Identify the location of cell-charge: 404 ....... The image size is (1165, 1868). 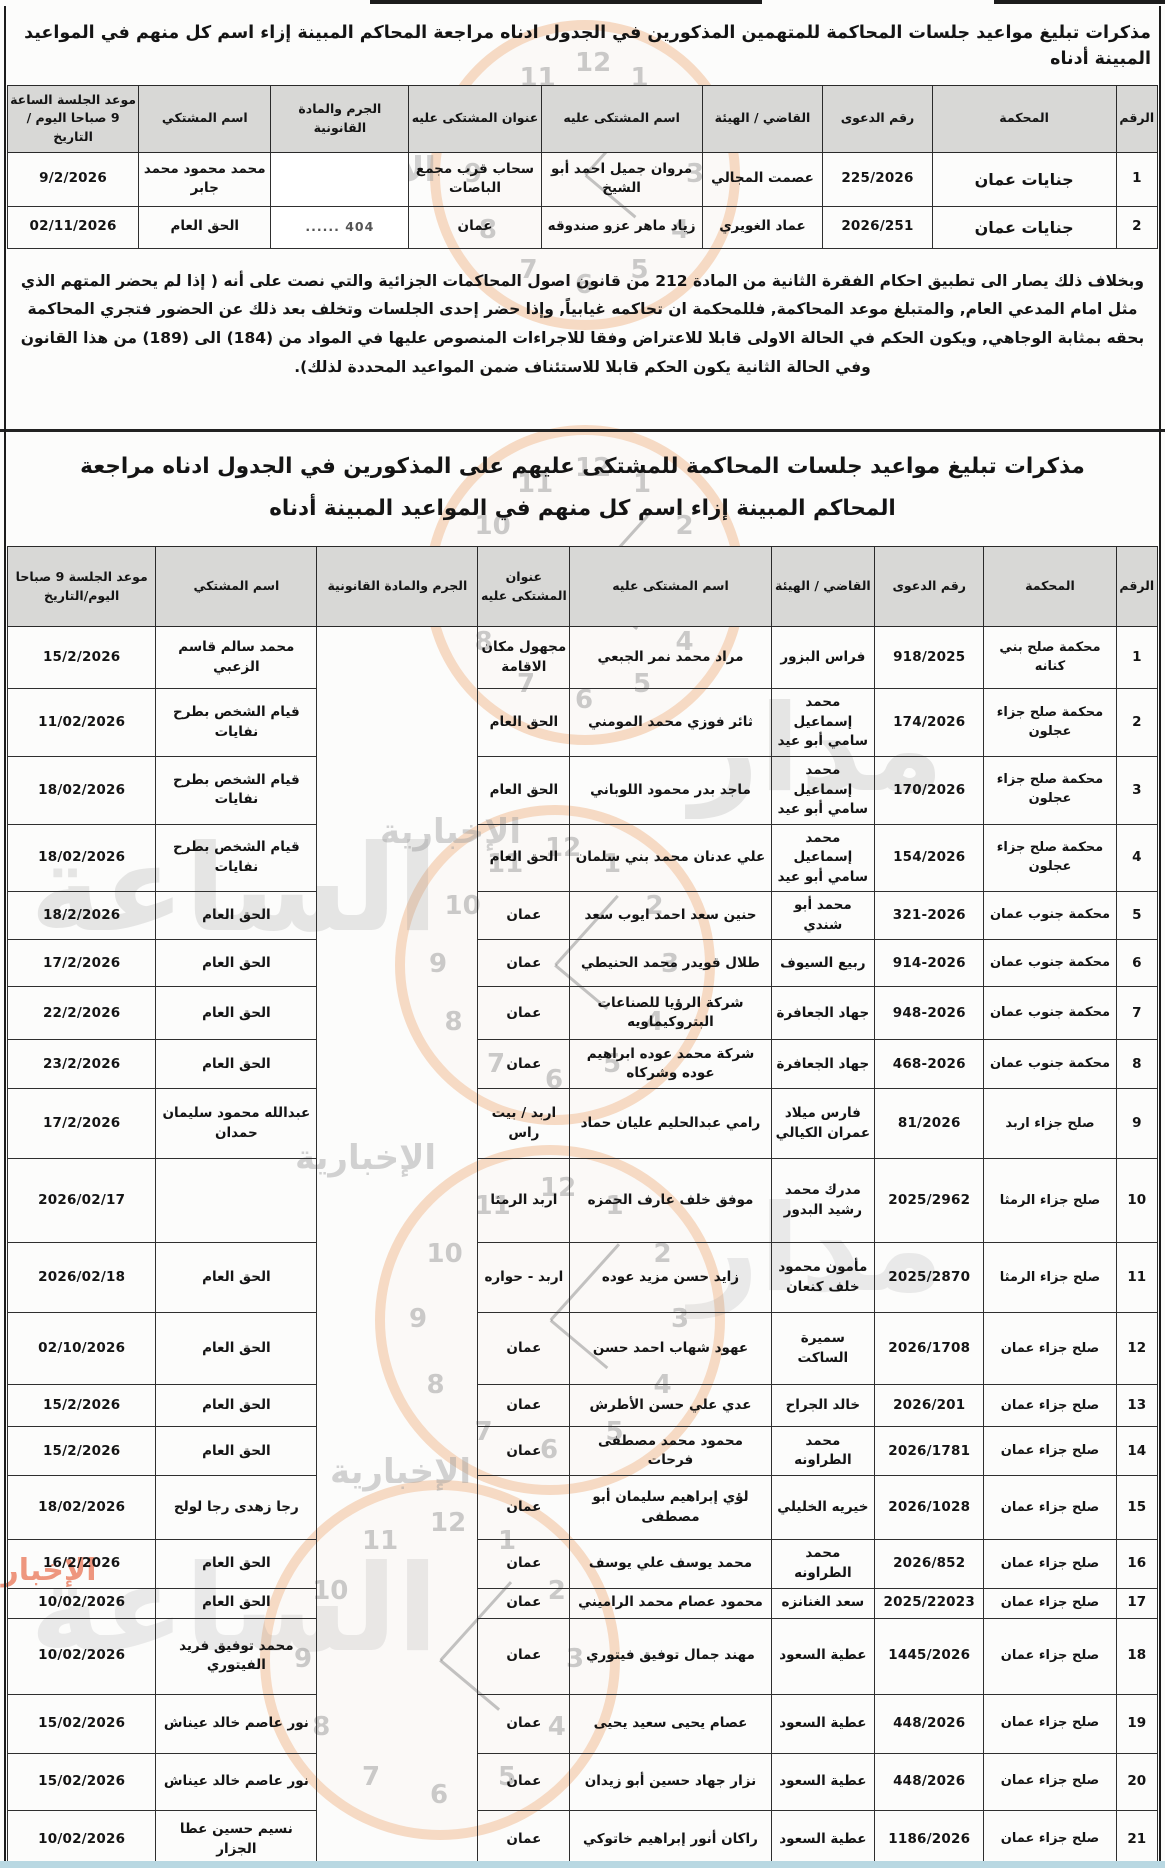
(340, 227).